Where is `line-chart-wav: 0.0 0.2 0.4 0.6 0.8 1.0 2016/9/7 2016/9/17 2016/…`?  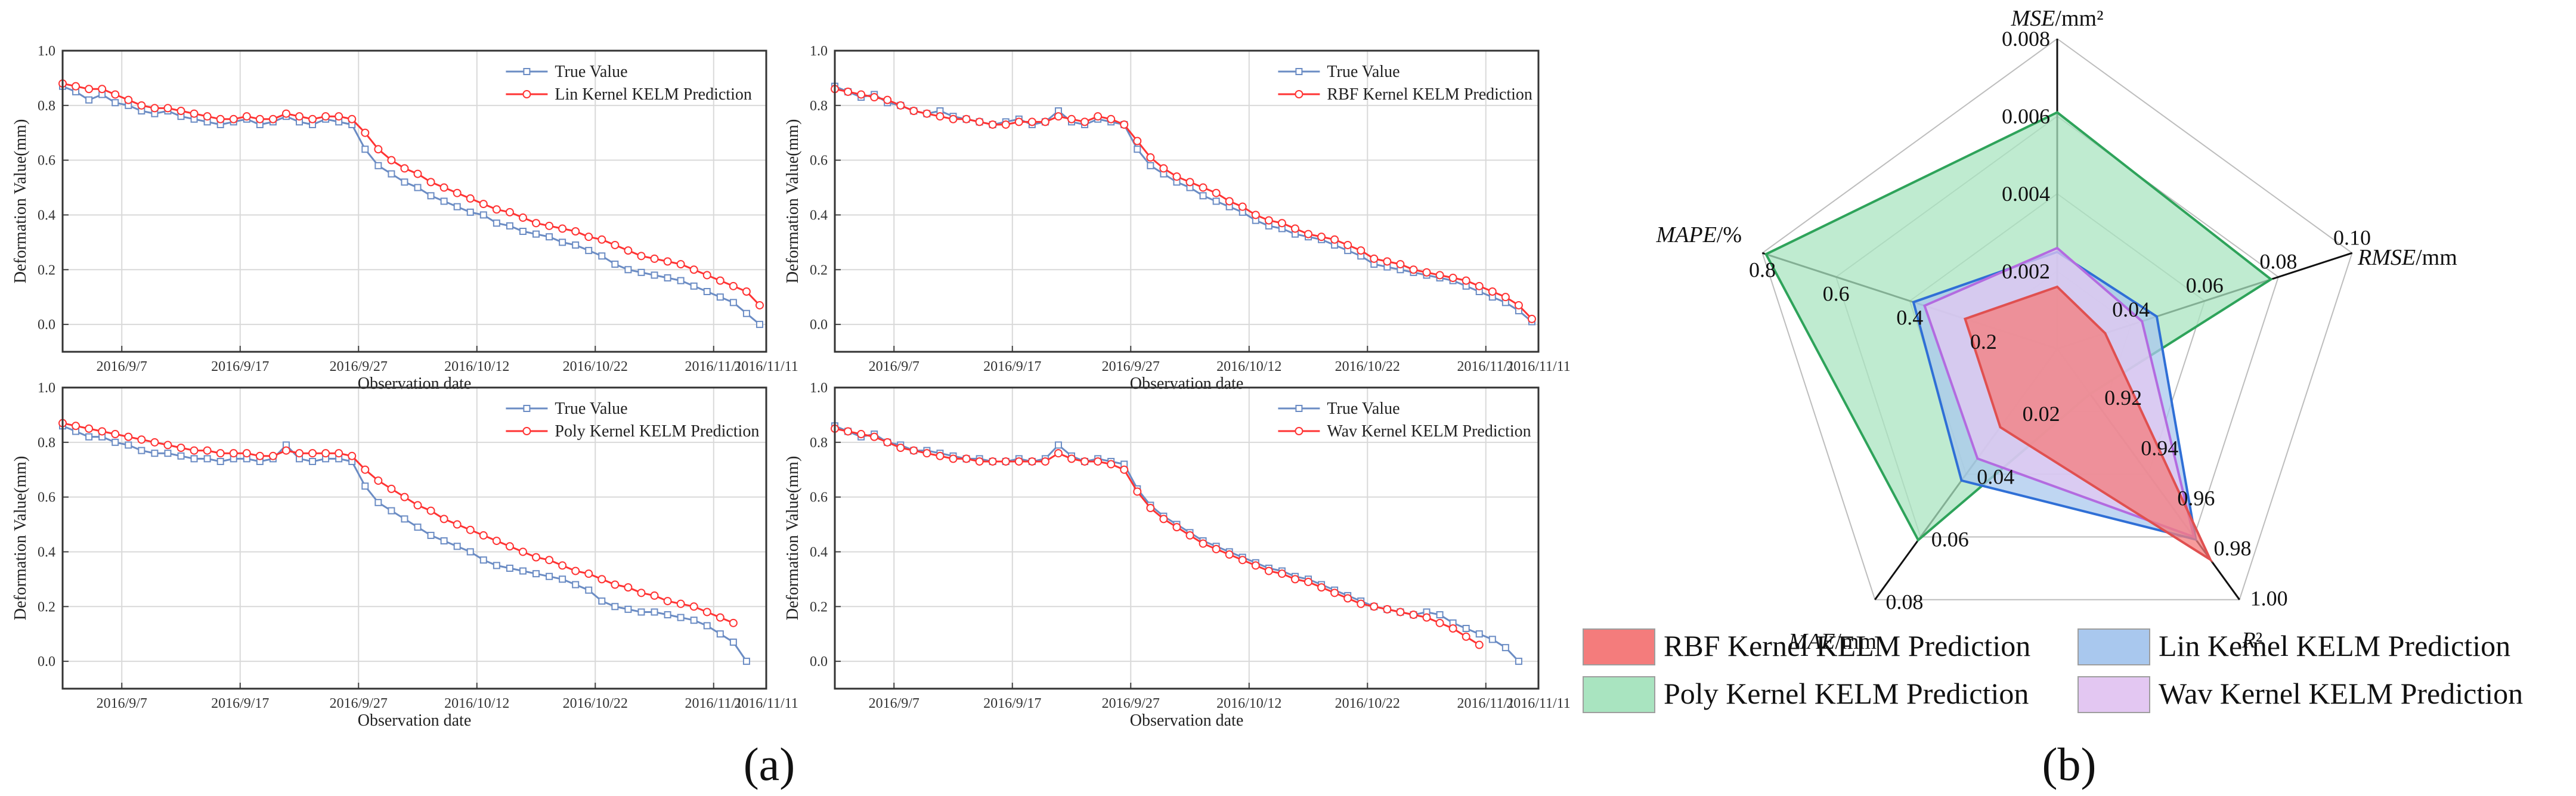 line-chart-wav: 0.0 0.2 0.4 0.6 0.8 1.0 2016/9/7 2016/9/17 2016/… is located at coordinates (1177, 555).